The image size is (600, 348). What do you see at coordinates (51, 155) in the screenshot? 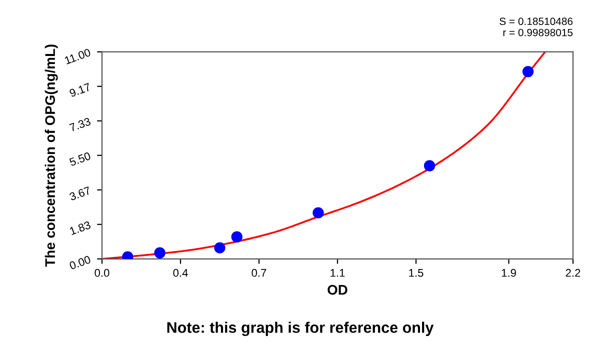
I see `y-axis-title: The concentration of OPG(ng/mL)` at bounding box center [51, 155].